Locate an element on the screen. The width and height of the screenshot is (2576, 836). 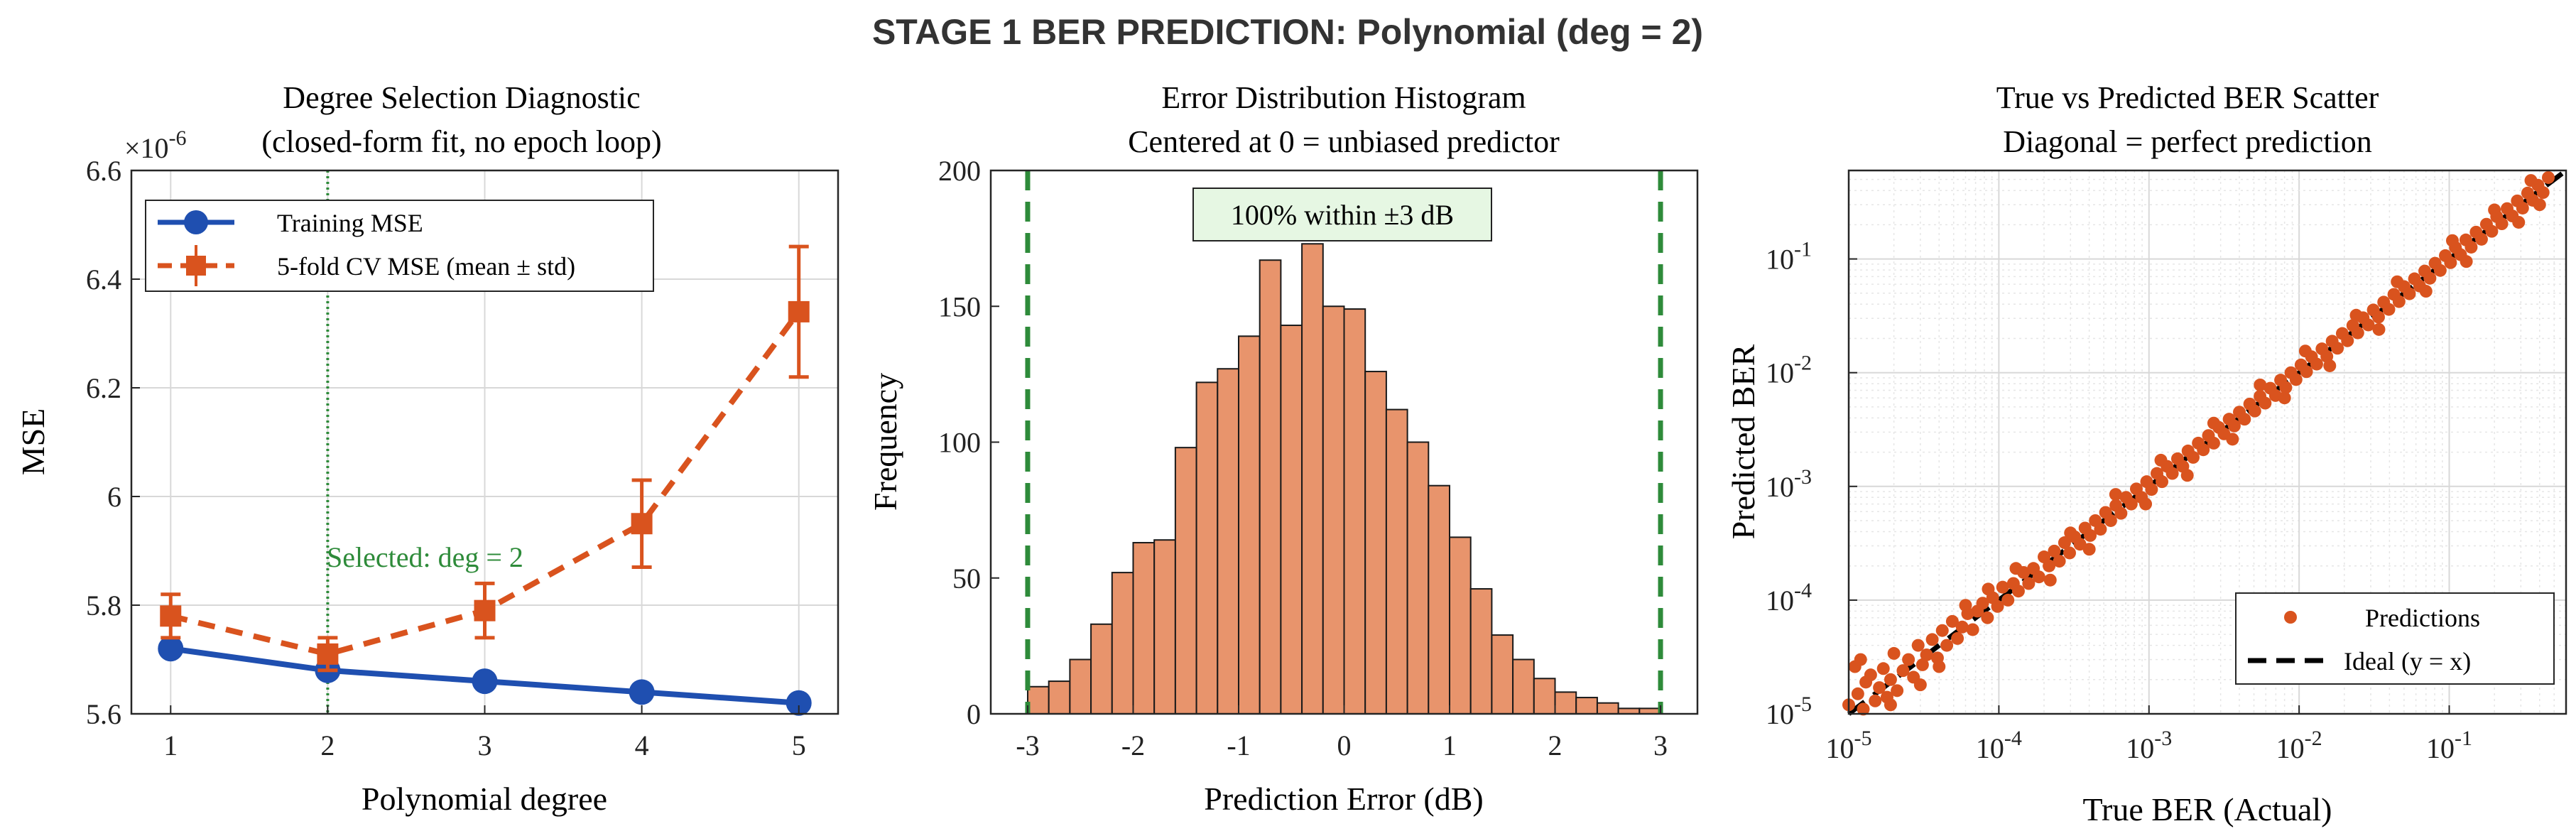
panel2-ytick-label: 150 is located at coordinates (959, 306).